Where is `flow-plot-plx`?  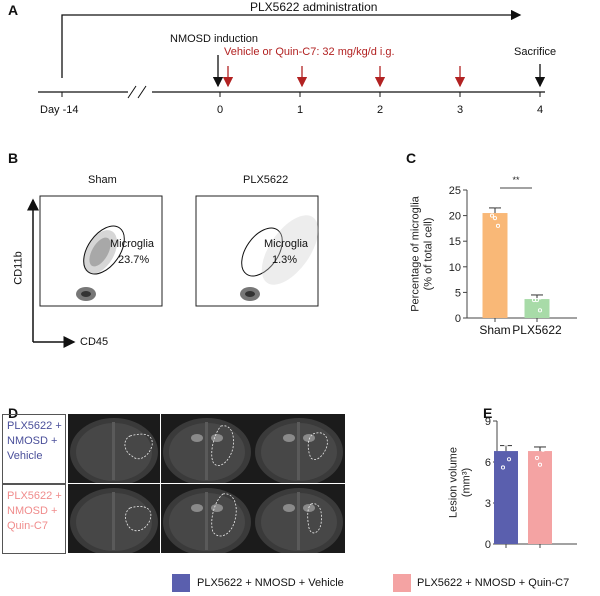
flow-plot-plx is located at coordinates (257, 251).